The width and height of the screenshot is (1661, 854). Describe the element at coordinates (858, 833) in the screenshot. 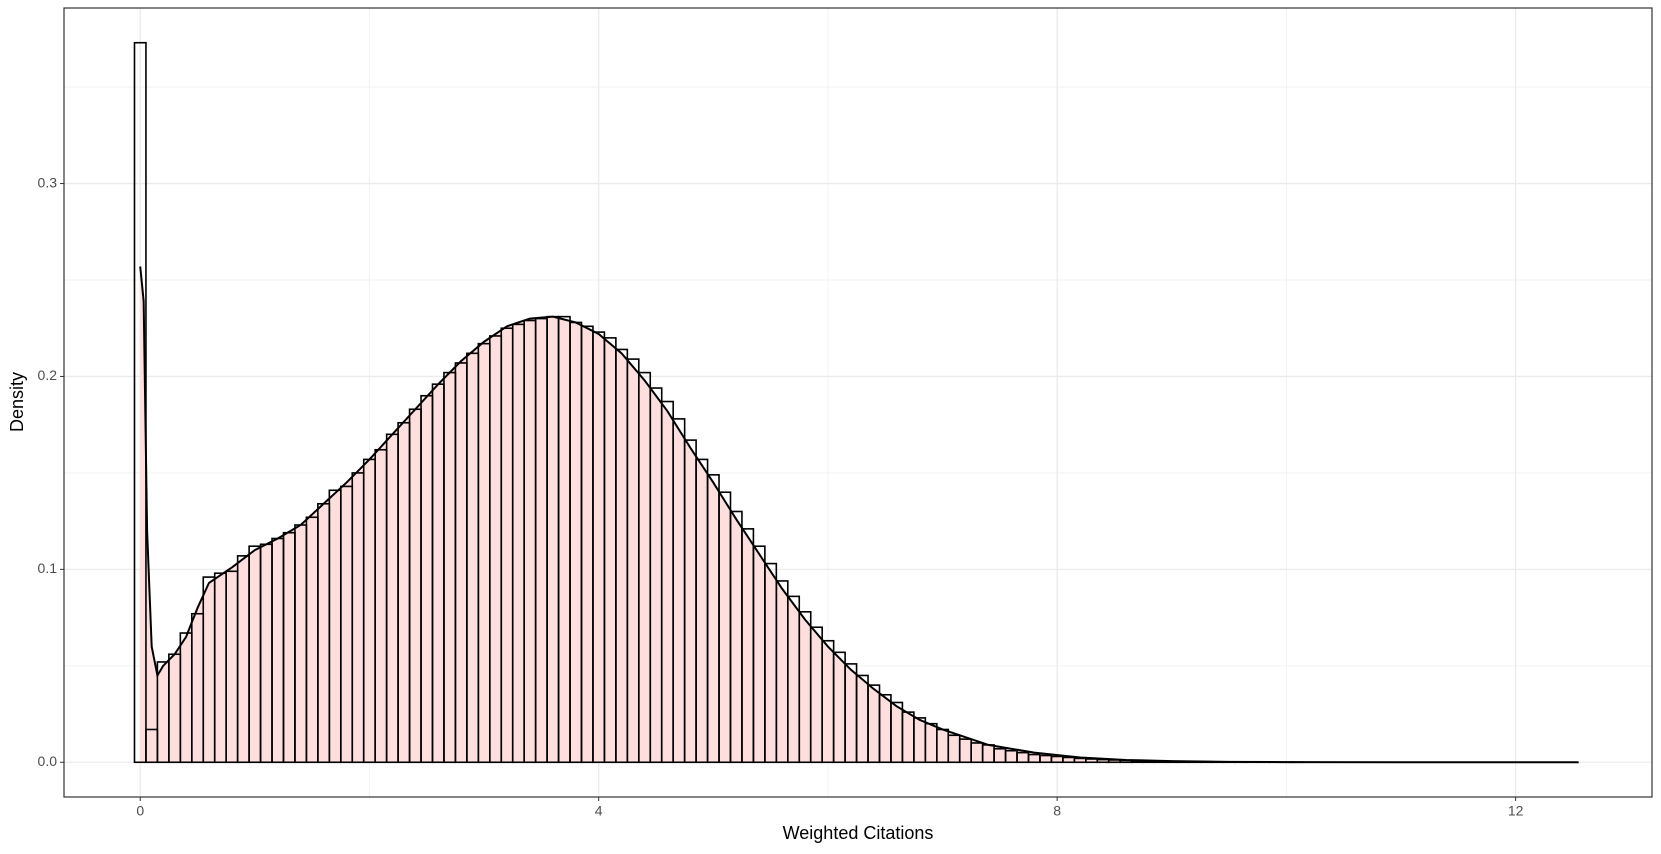

I see `x-axis-title: Weighted Citations` at that location.